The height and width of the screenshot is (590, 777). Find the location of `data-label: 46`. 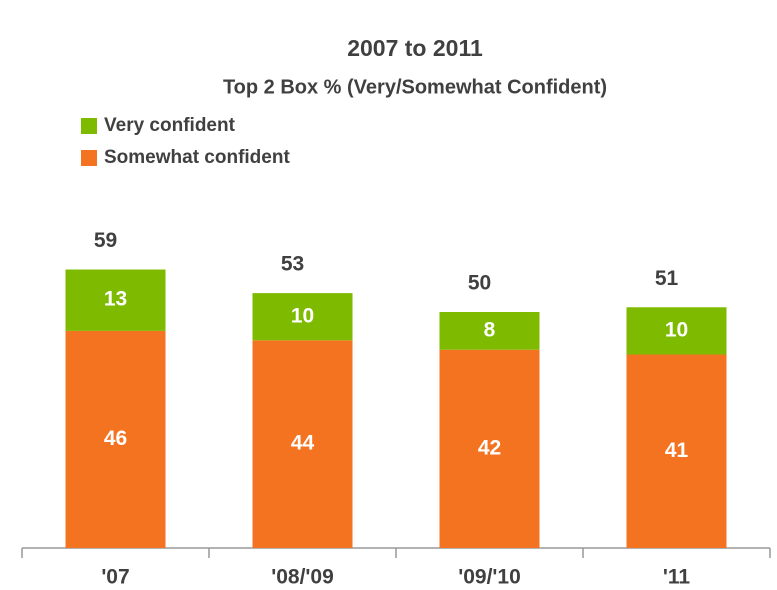

data-label: 46 is located at coordinates (115, 438).